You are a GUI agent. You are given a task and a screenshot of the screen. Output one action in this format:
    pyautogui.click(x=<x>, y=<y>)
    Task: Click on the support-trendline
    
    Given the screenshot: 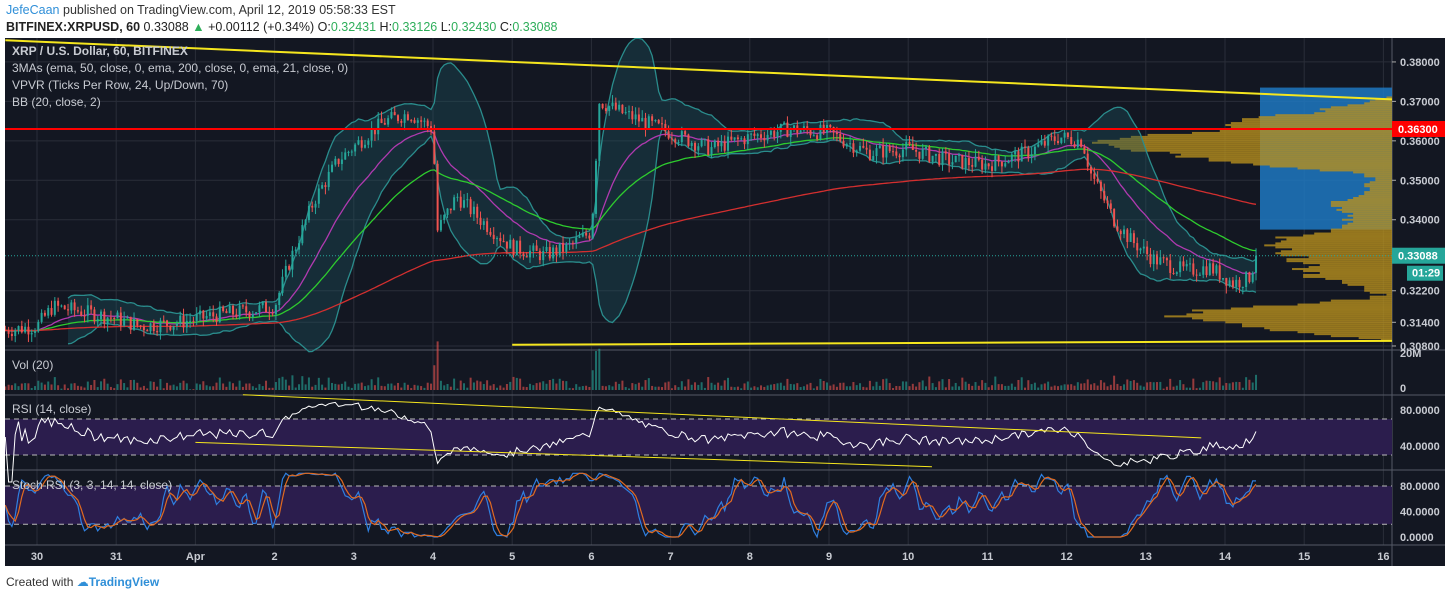 What is the action you would take?
    pyautogui.click(x=952, y=342)
    